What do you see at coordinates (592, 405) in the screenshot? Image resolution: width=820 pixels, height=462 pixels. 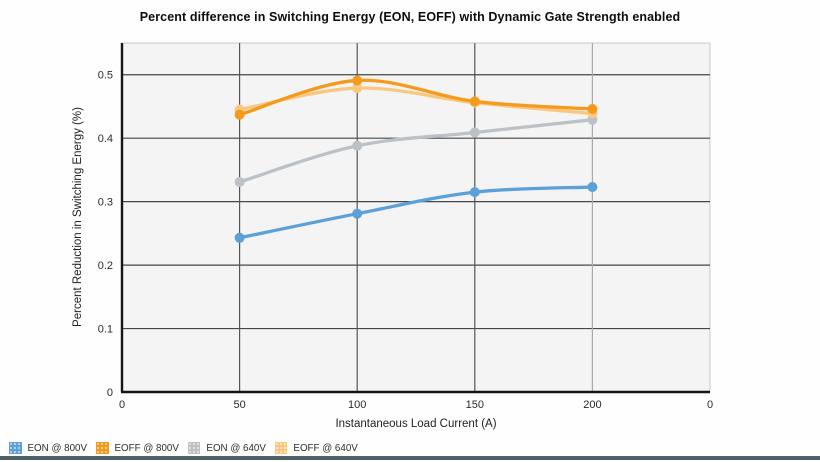 I see `x-tick-label: 200` at bounding box center [592, 405].